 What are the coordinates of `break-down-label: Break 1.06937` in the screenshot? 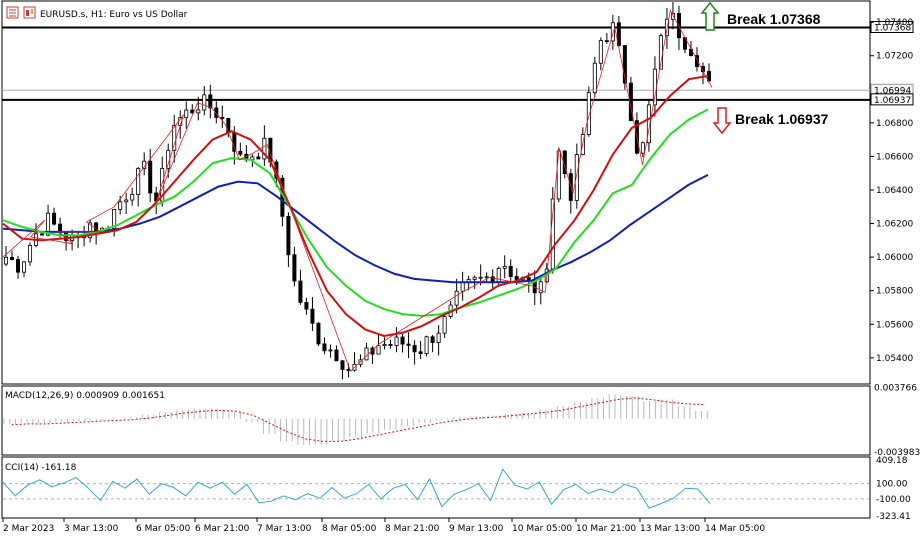 It's located at (782, 119).